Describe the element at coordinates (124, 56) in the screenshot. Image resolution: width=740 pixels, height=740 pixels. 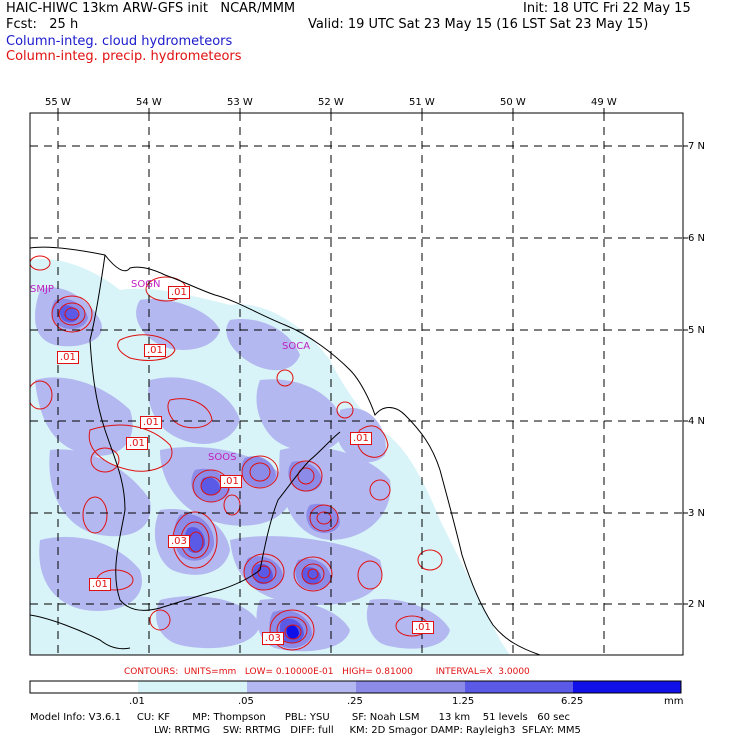
I see `precip-legend-label: Column-integ. precip. hydrometeors` at that location.